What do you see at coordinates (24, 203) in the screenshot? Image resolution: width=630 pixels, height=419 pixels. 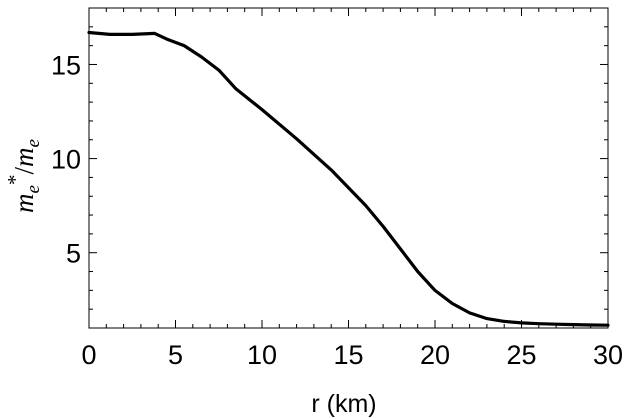 I see `y-label-base: m` at bounding box center [24, 203].